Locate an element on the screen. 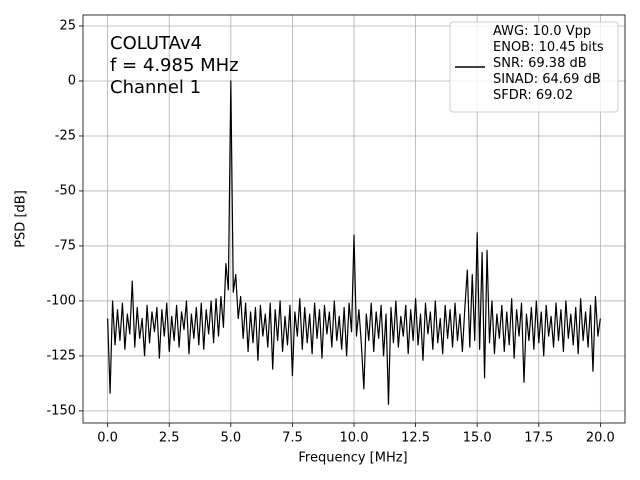 The height and width of the screenshot is (480, 640). y-tick-label: -100 is located at coordinates (61, 300).